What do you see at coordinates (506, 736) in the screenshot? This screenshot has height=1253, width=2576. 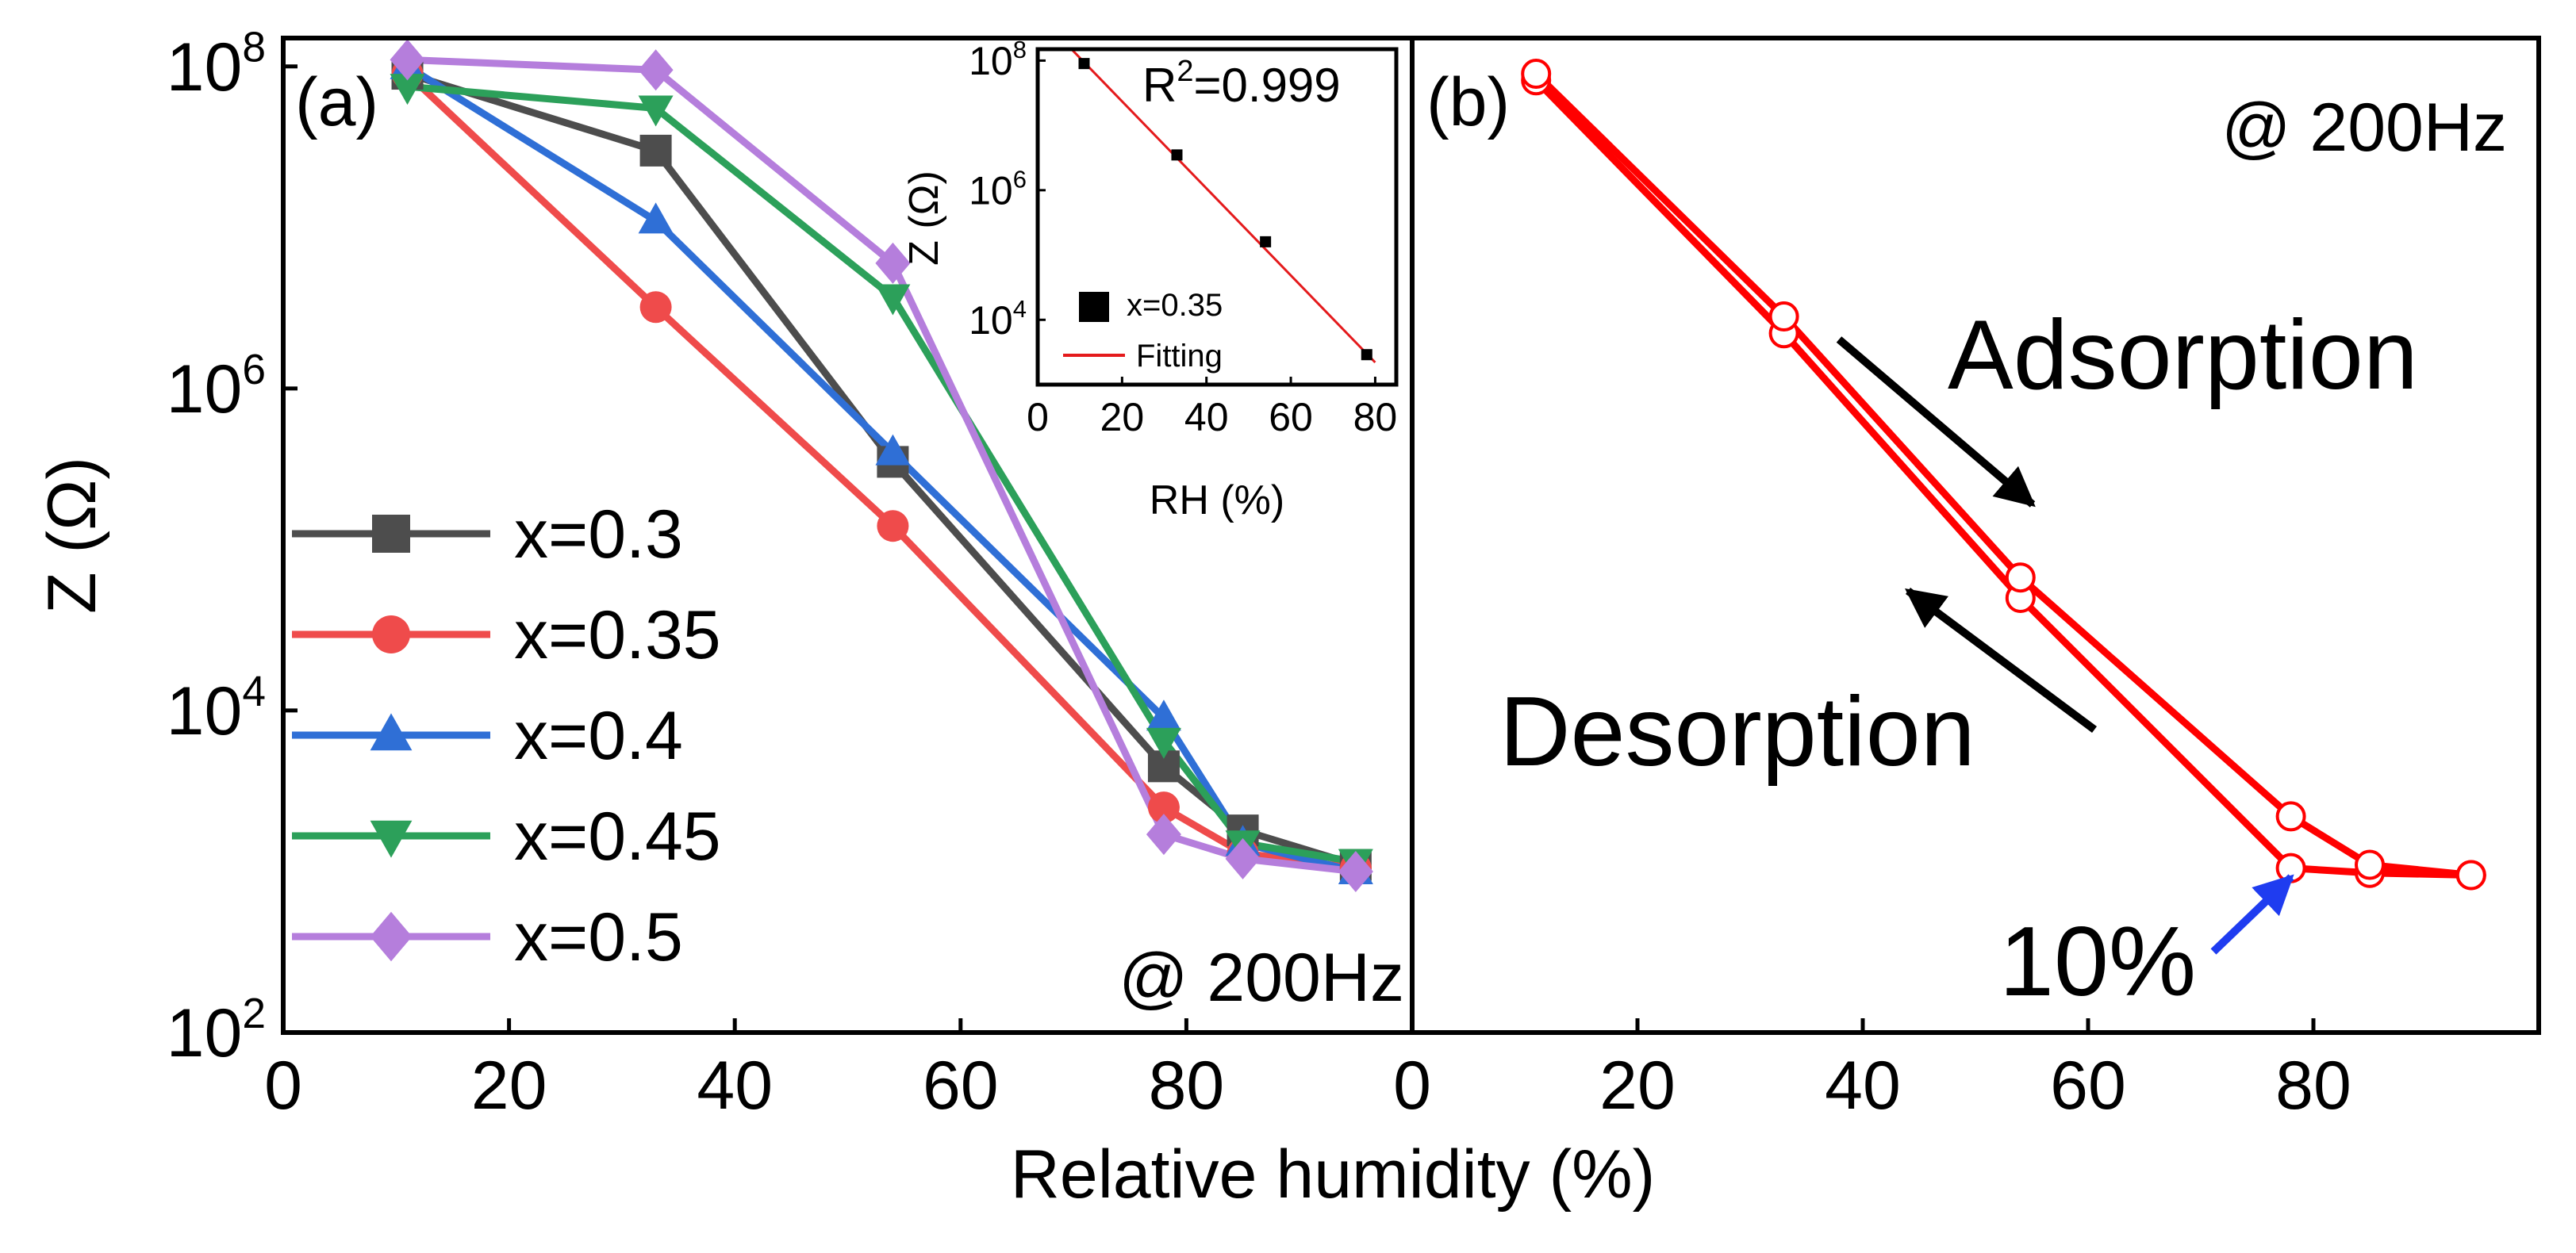 I see `legend: x=0.3 x=0.35 x=0.4 x=0.45 x=0.5` at bounding box center [506, 736].